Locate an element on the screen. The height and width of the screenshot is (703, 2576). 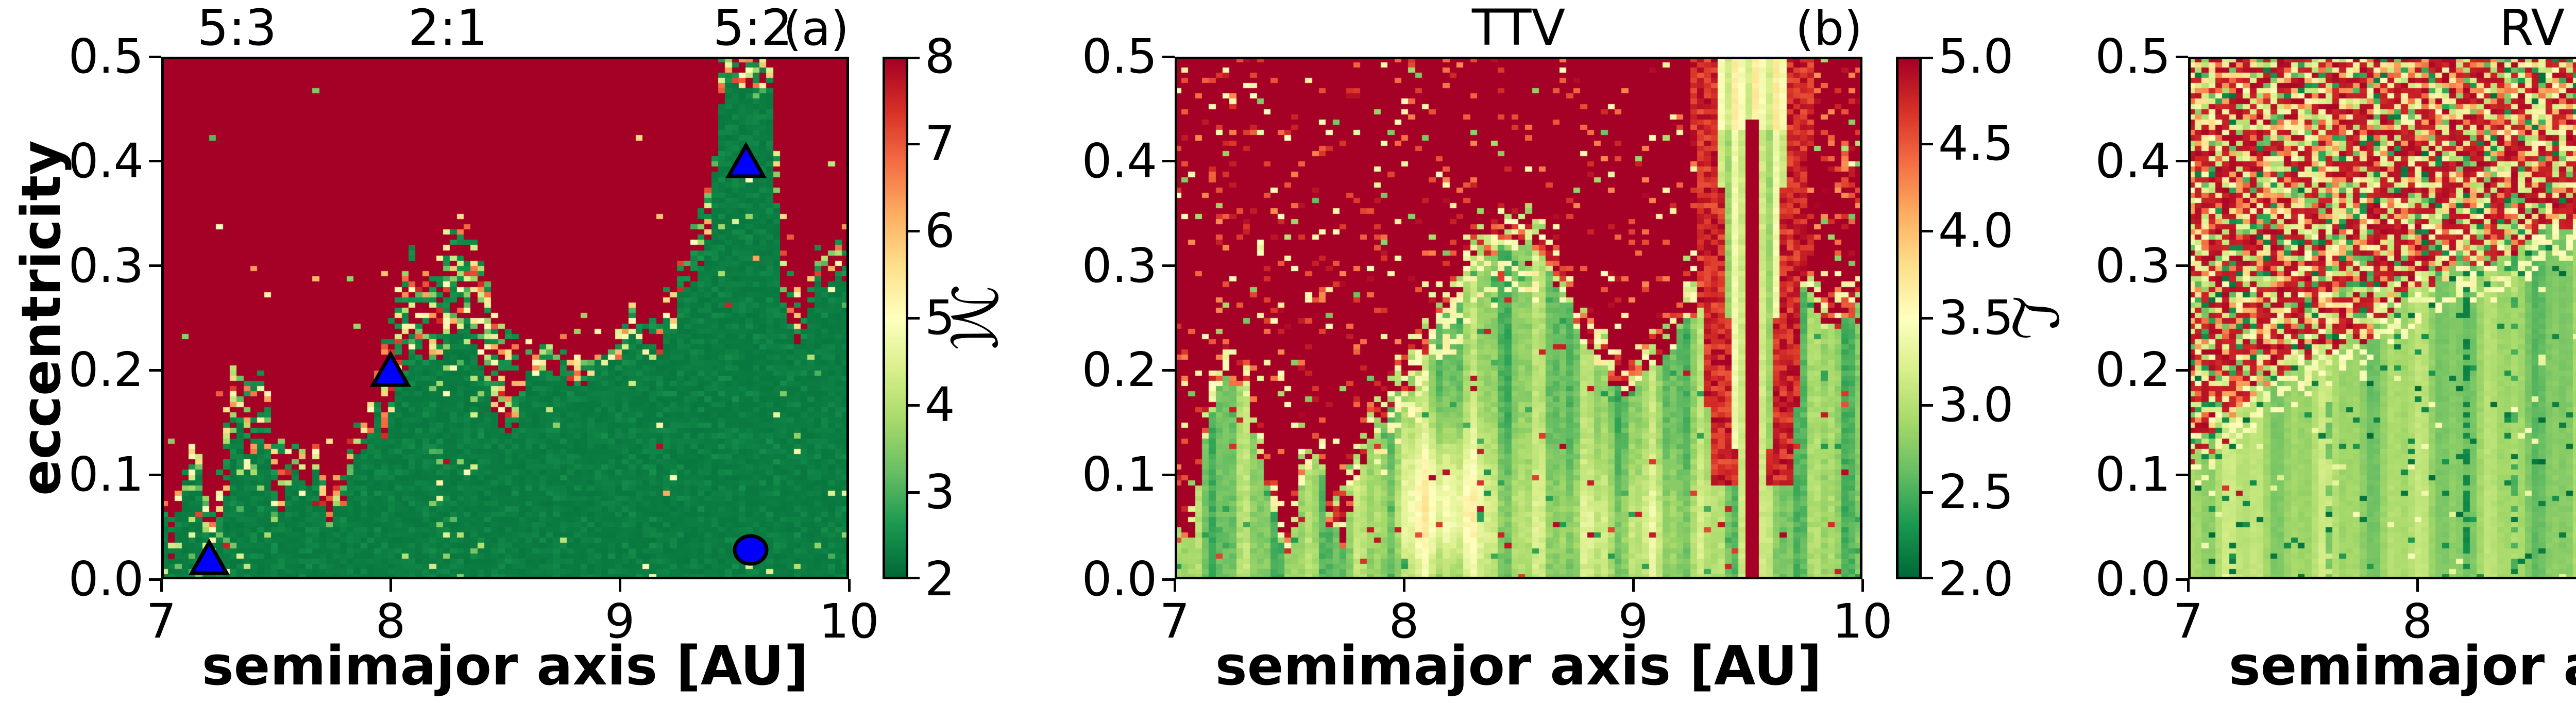
panel-c-title: RV is located at coordinates (2532, 28).